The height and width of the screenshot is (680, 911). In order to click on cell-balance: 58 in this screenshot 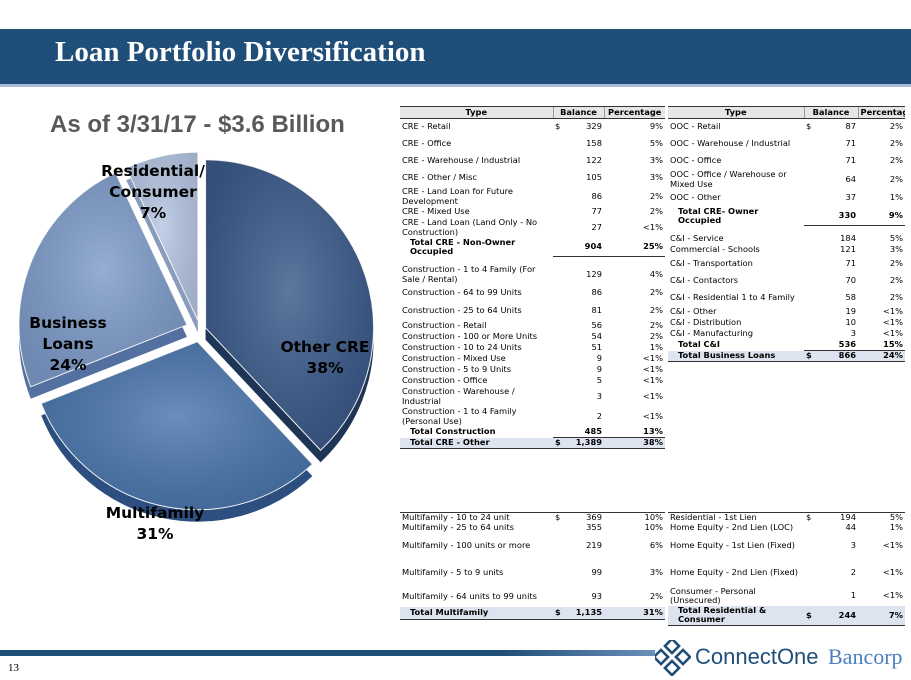, I will do `click(831, 298)`.